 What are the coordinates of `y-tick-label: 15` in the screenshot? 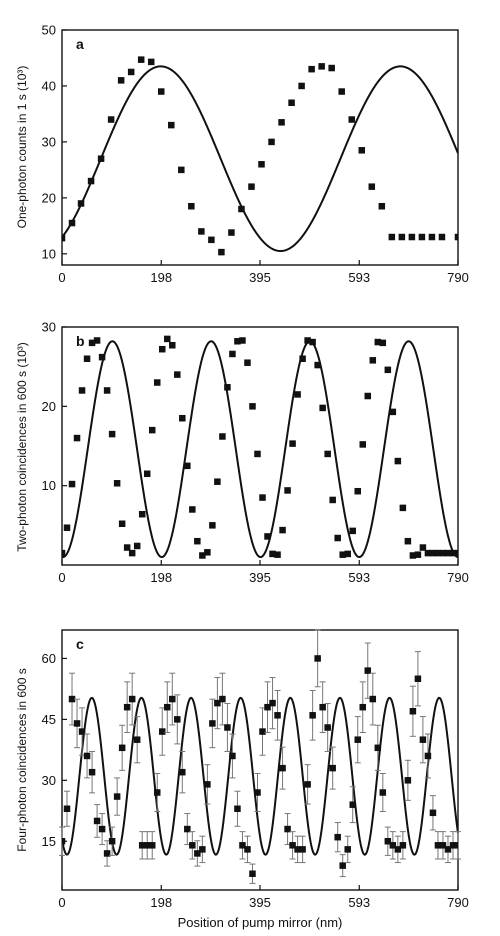 It's located at (49, 841).